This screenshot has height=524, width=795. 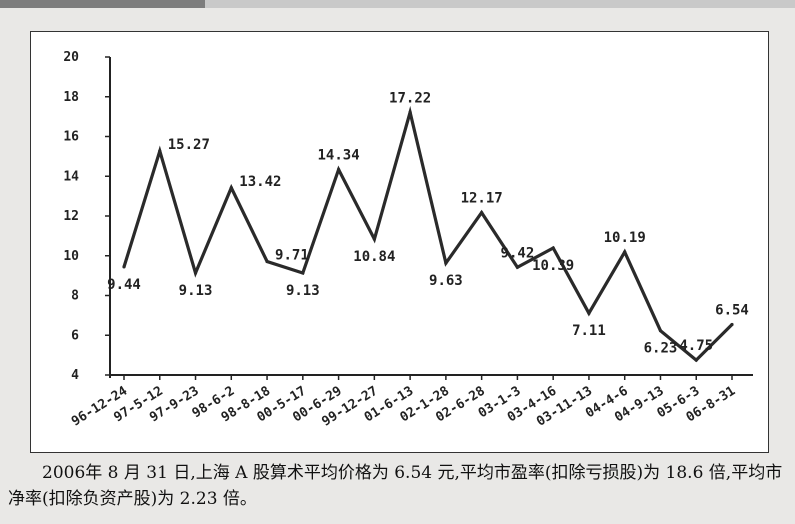 I want to click on data-label: 9.71, so click(x=292, y=256).